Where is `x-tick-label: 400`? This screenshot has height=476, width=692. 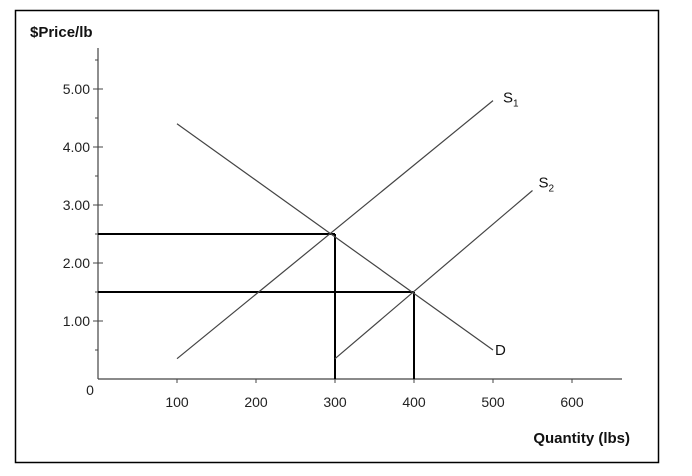
x-tick-label: 400 is located at coordinates (414, 402).